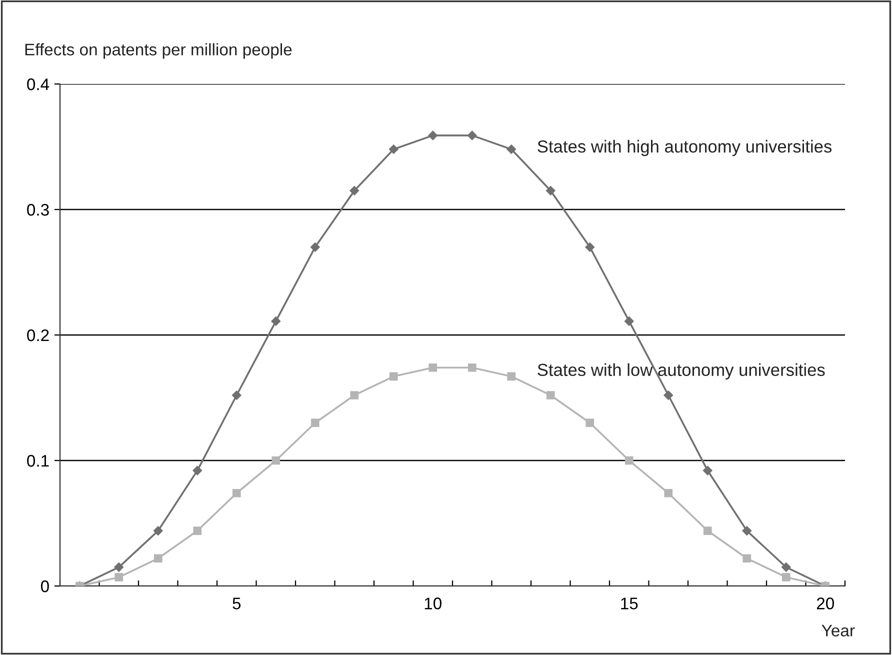 This screenshot has width=892, height=655. What do you see at coordinates (38, 84) in the screenshot?
I see `y-tick-label: 0.4` at bounding box center [38, 84].